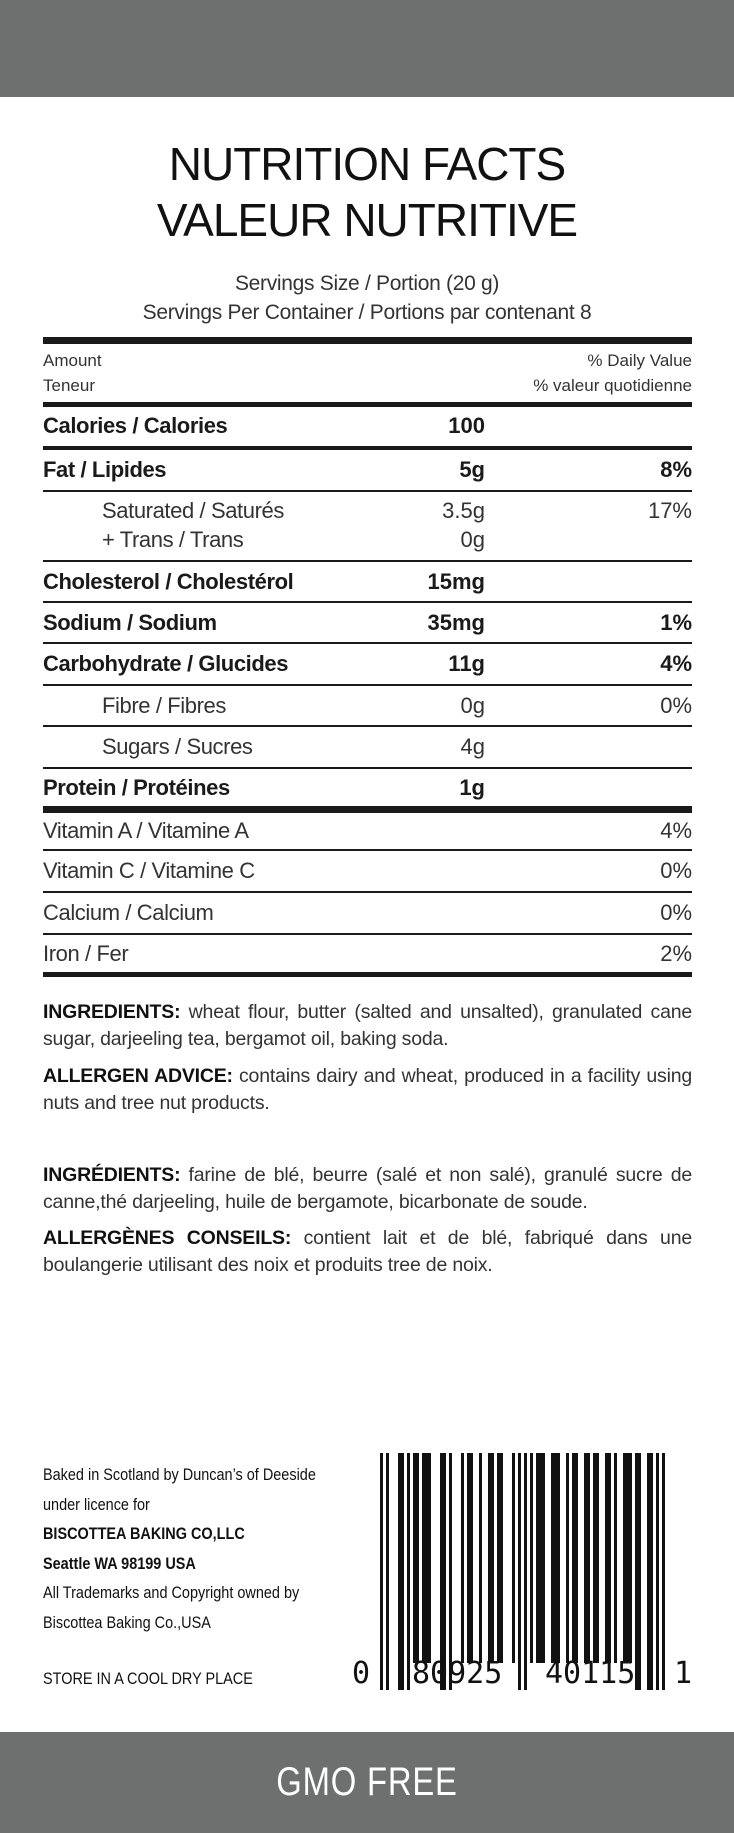 This screenshot has height=1833, width=734. I want to click on barcode-first-digit: 0, so click(361, 1673).